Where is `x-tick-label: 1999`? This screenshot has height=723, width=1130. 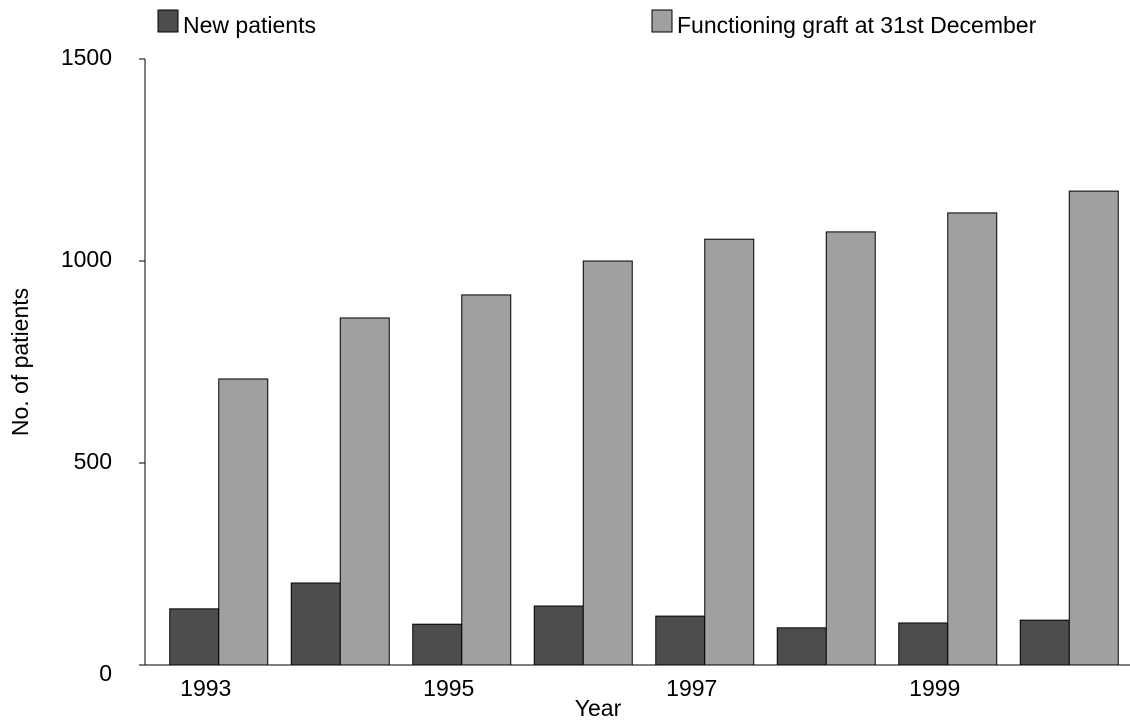 x-tick-label: 1999 is located at coordinates (934, 688).